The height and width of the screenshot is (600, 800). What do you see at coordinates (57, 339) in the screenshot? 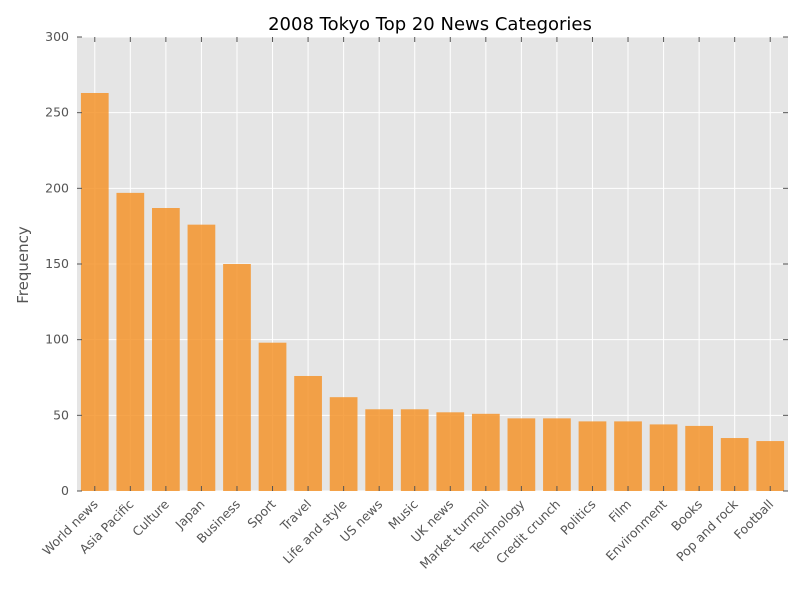
I see `y-tick-label: 100` at bounding box center [57, 339].